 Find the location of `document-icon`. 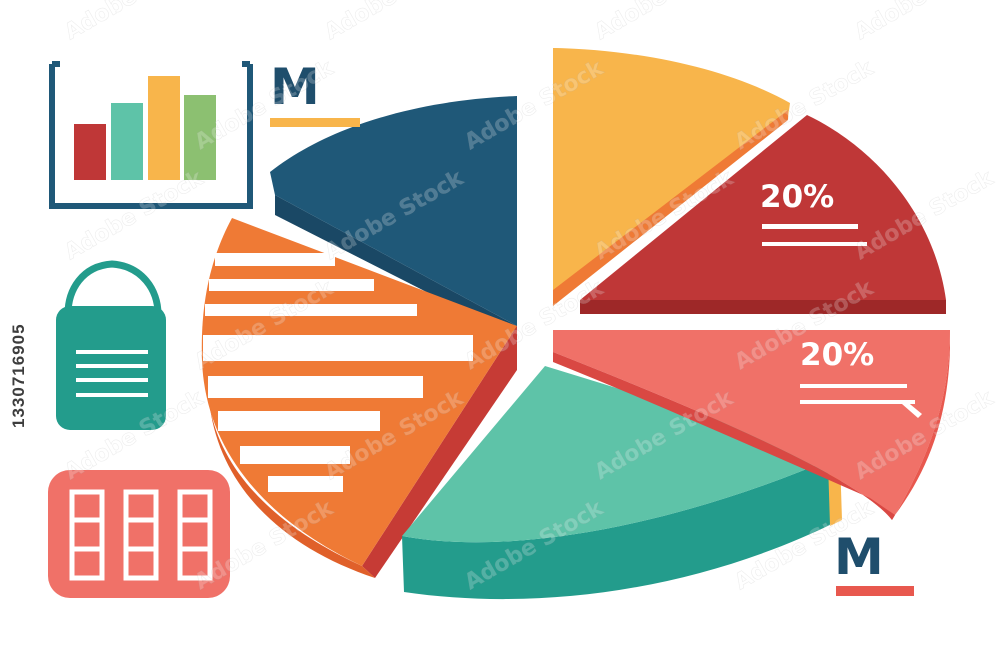

document-icon is located at coordinates (111, 345).